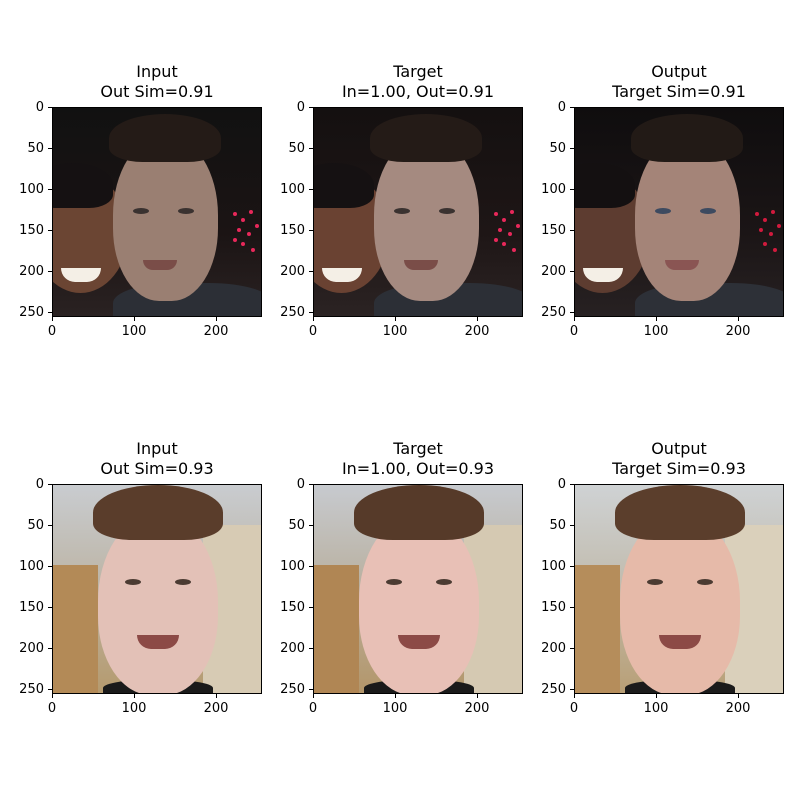 This screenshot has width=800, height=800. I want to click on panel-title-target-2: Target In=1.00, Out=0.93, so click(418, 458).